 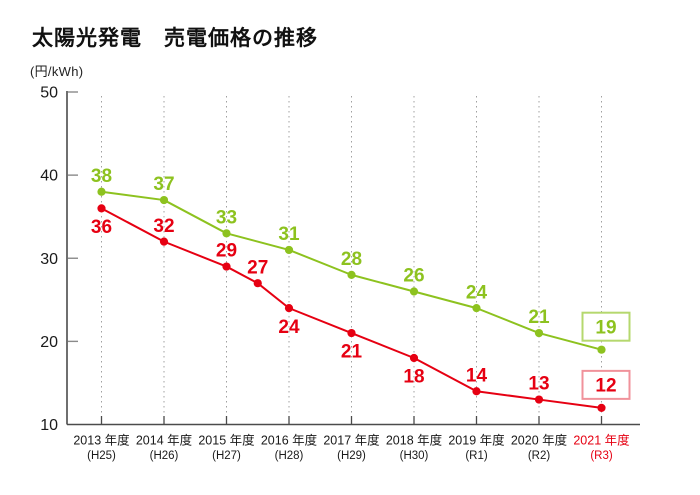 I want to click on x-axis-label-era: (H25), so click(x=101, y=456).